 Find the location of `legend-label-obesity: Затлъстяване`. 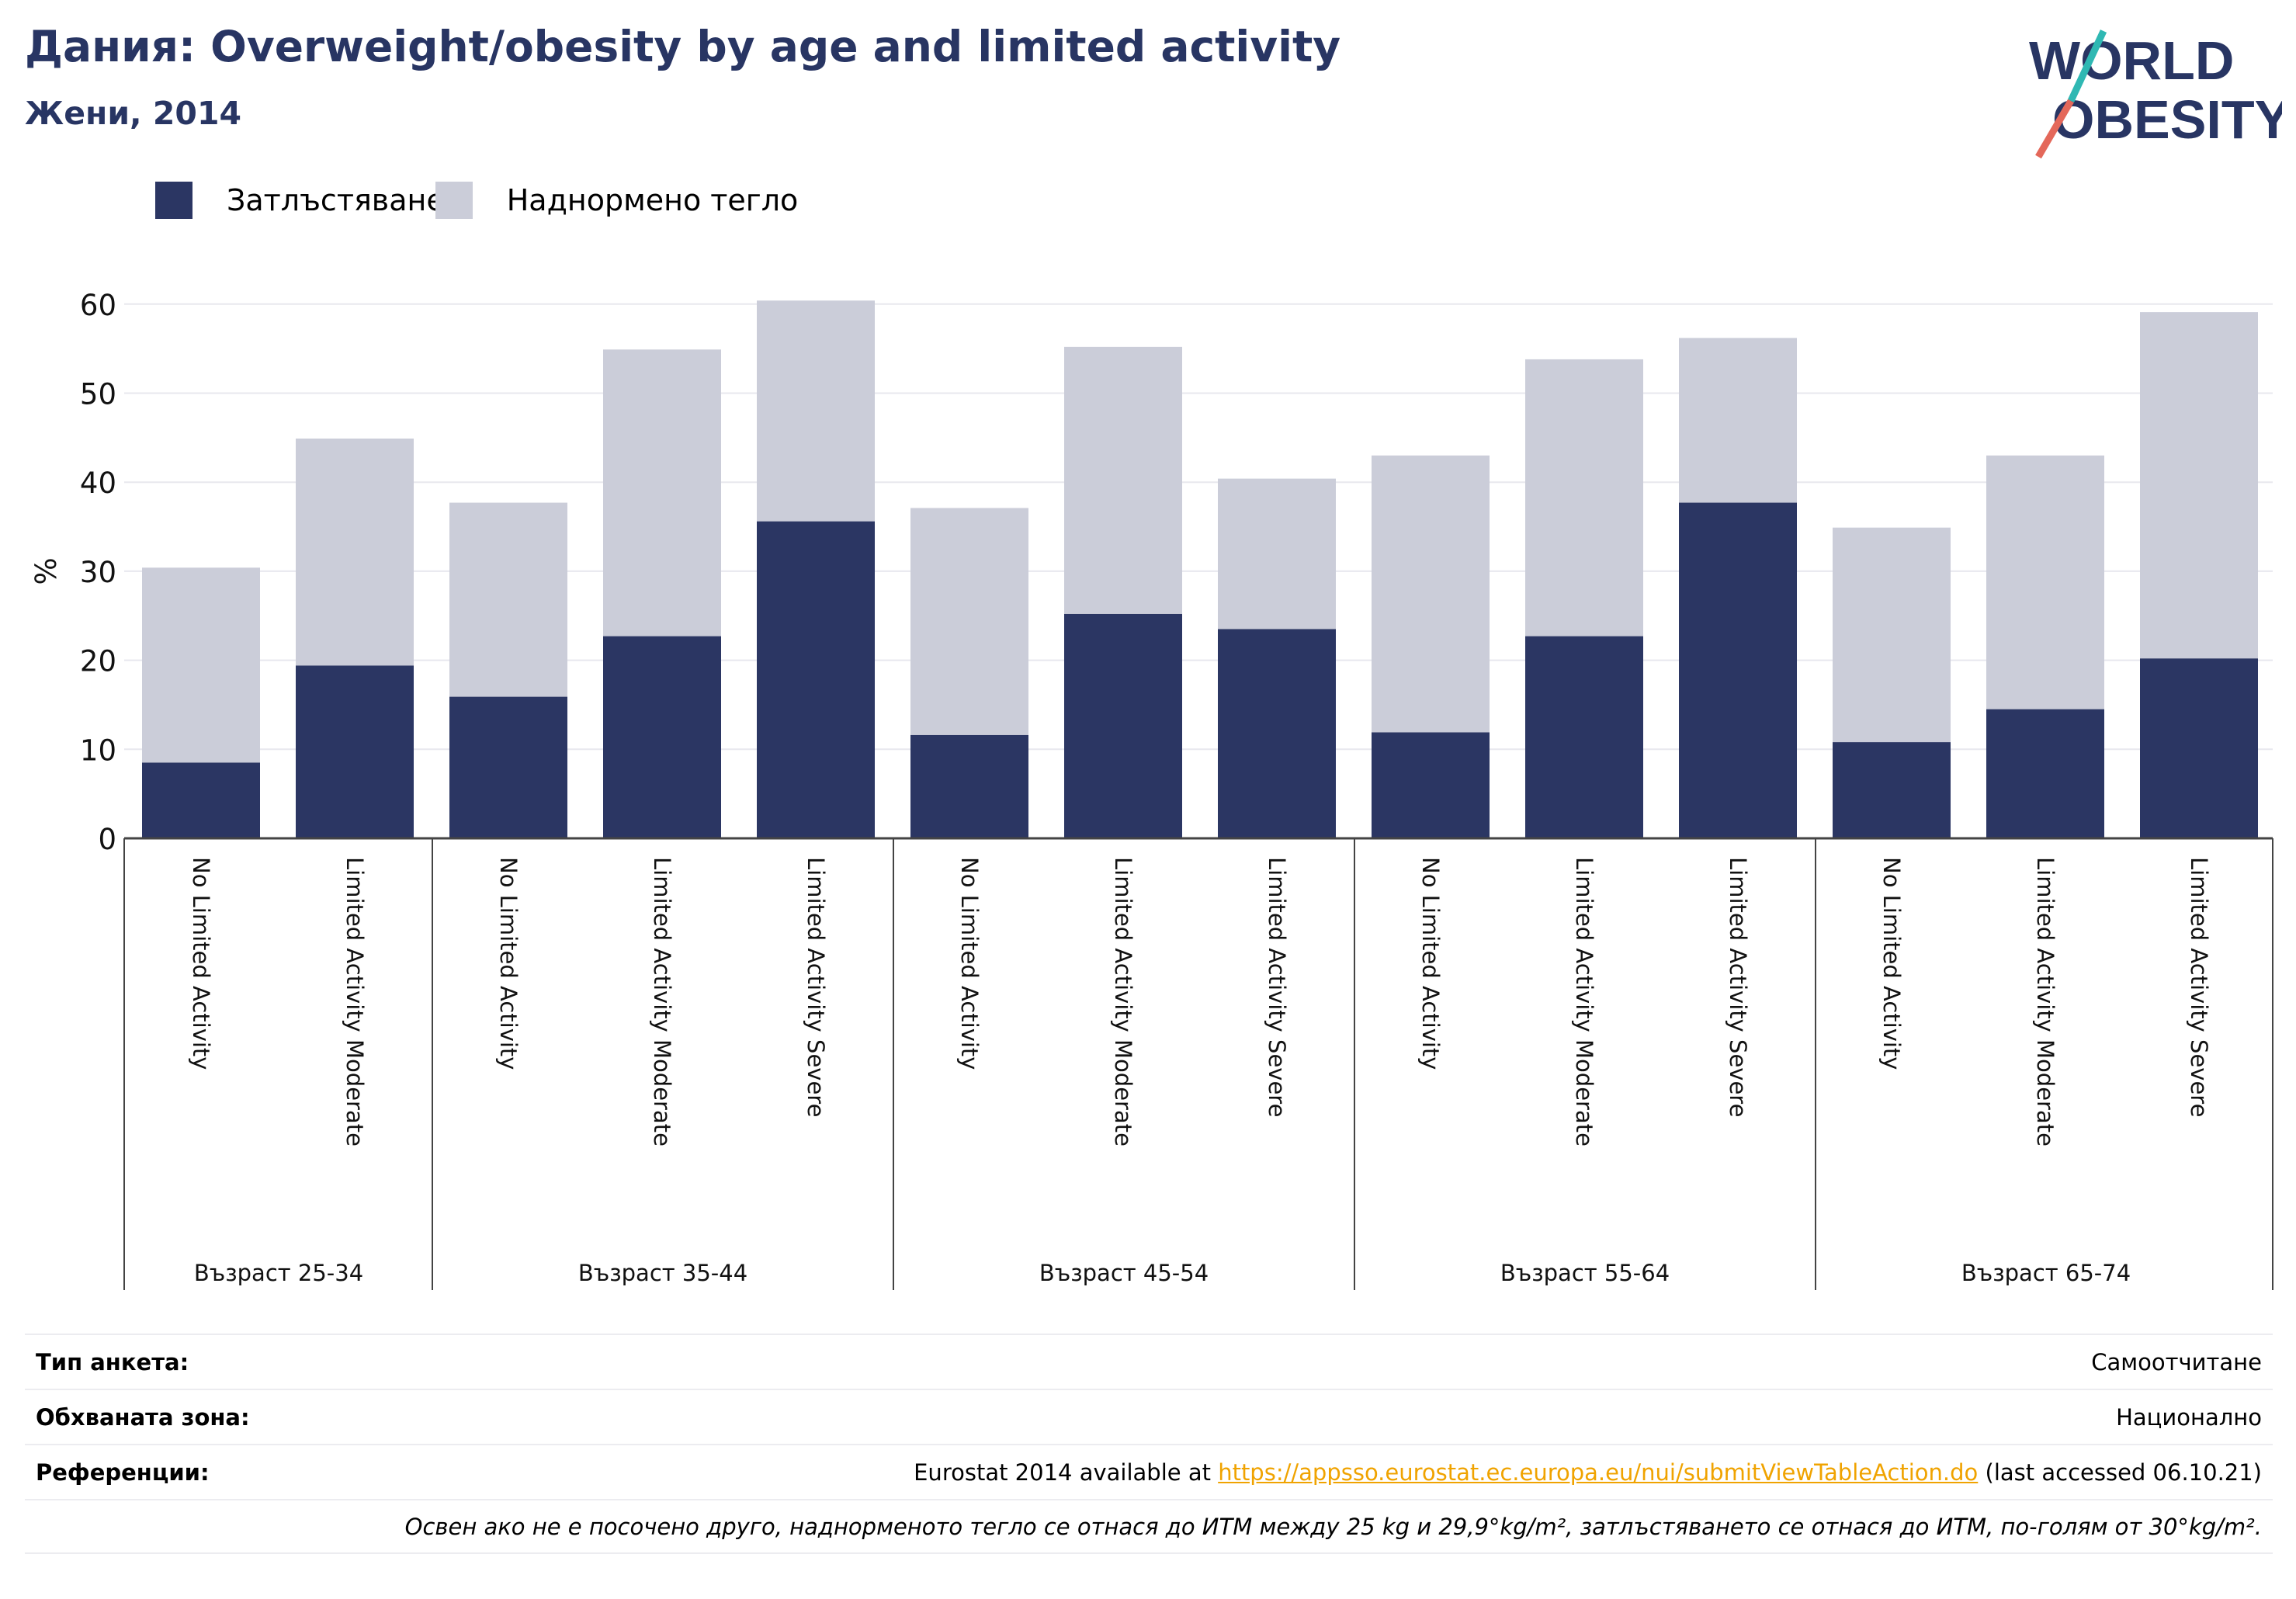

legend-label-obesity: Затлъстяване is located at coordinates (336, 200).